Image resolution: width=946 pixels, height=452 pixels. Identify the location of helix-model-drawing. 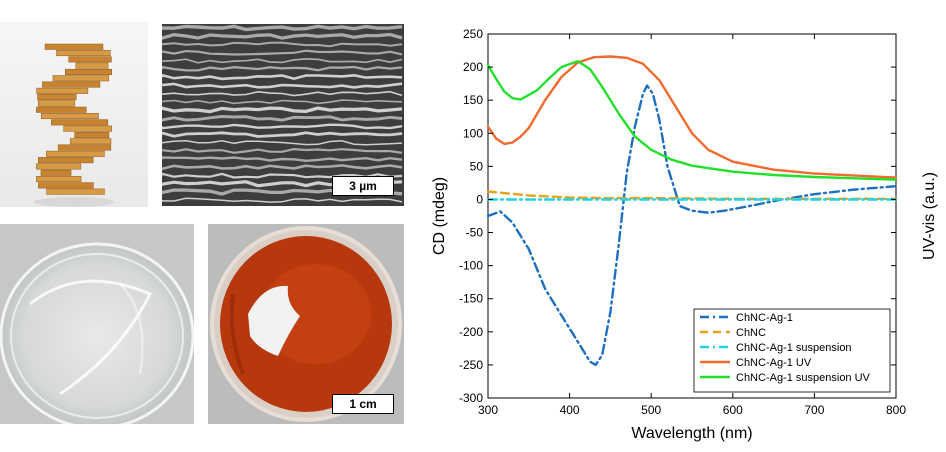
(74, 125).